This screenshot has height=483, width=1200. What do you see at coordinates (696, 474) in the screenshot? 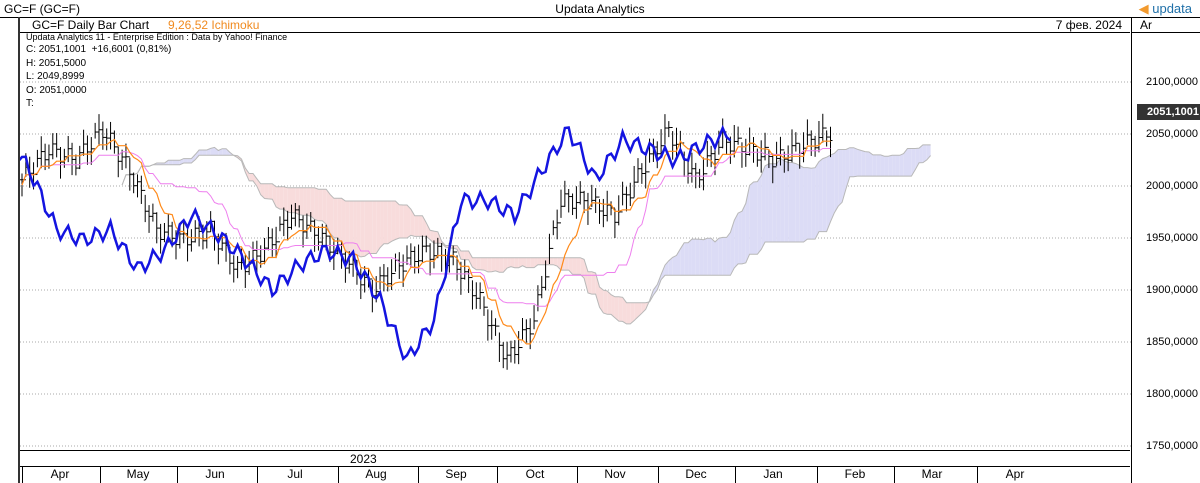
I see `month-label: Dec` at bounding box center [696, 474].